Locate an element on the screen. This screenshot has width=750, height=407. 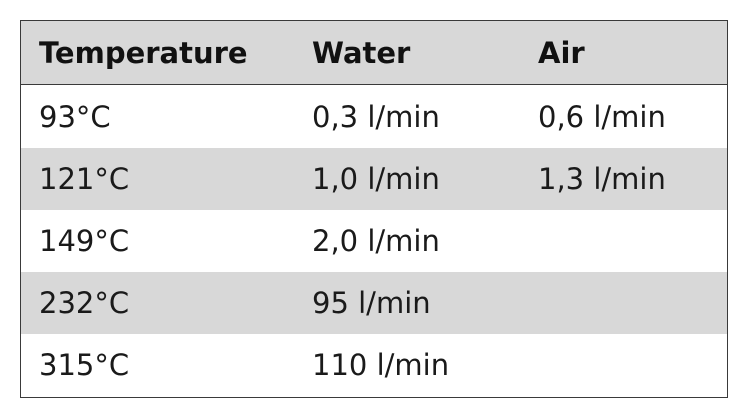
table-row: 315°C 110 l/min is located at coordinates (374, 365).